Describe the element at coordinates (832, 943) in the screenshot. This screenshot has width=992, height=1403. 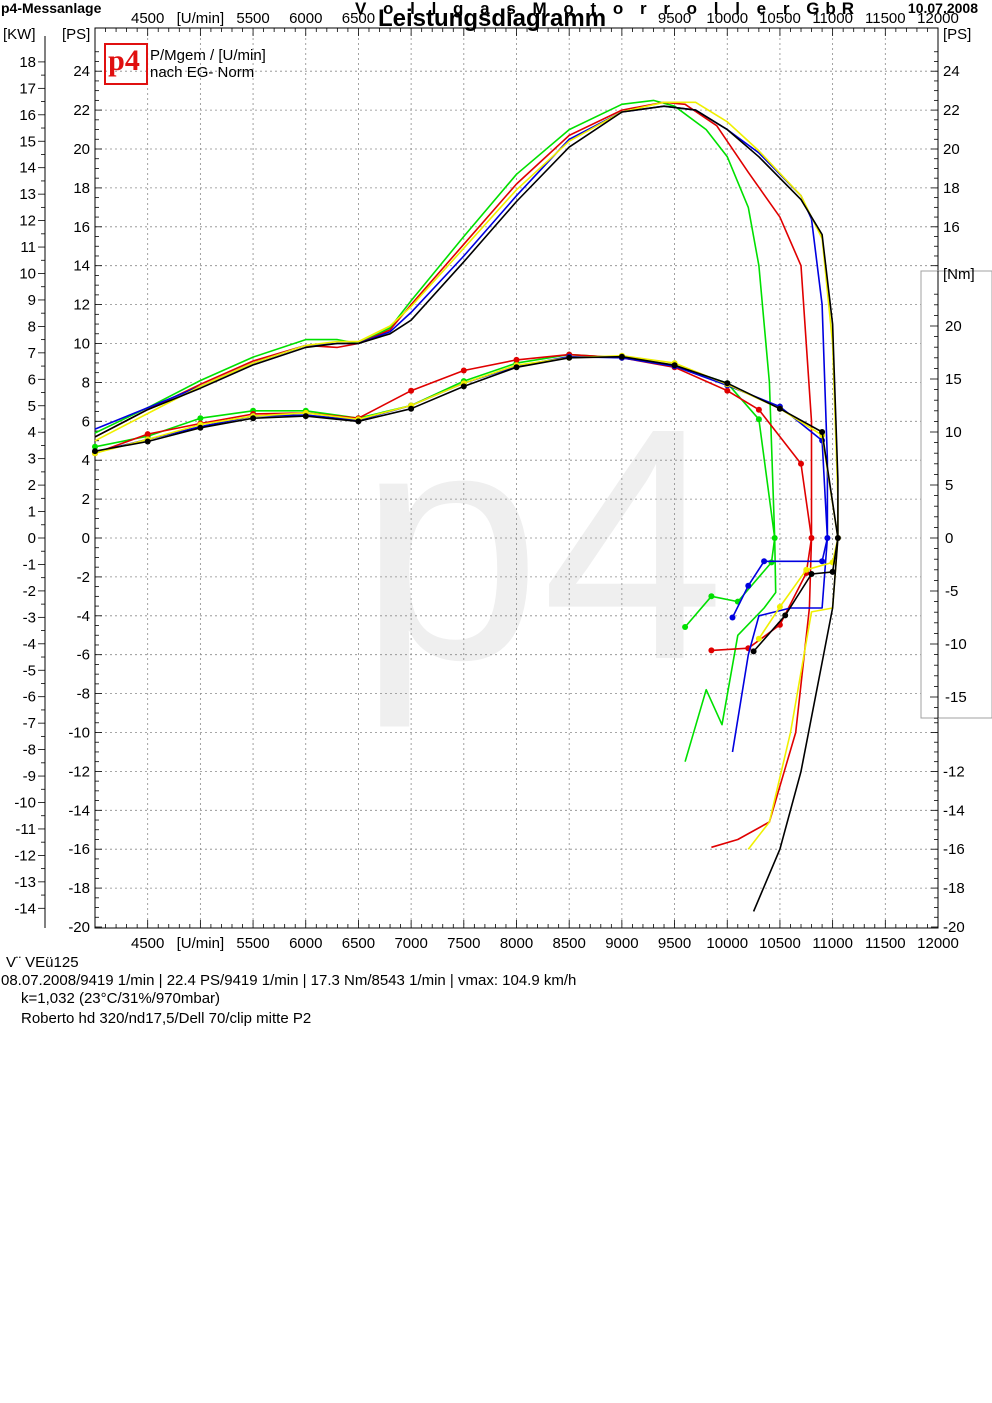
I see `x-tick-label: 11000` at that location.